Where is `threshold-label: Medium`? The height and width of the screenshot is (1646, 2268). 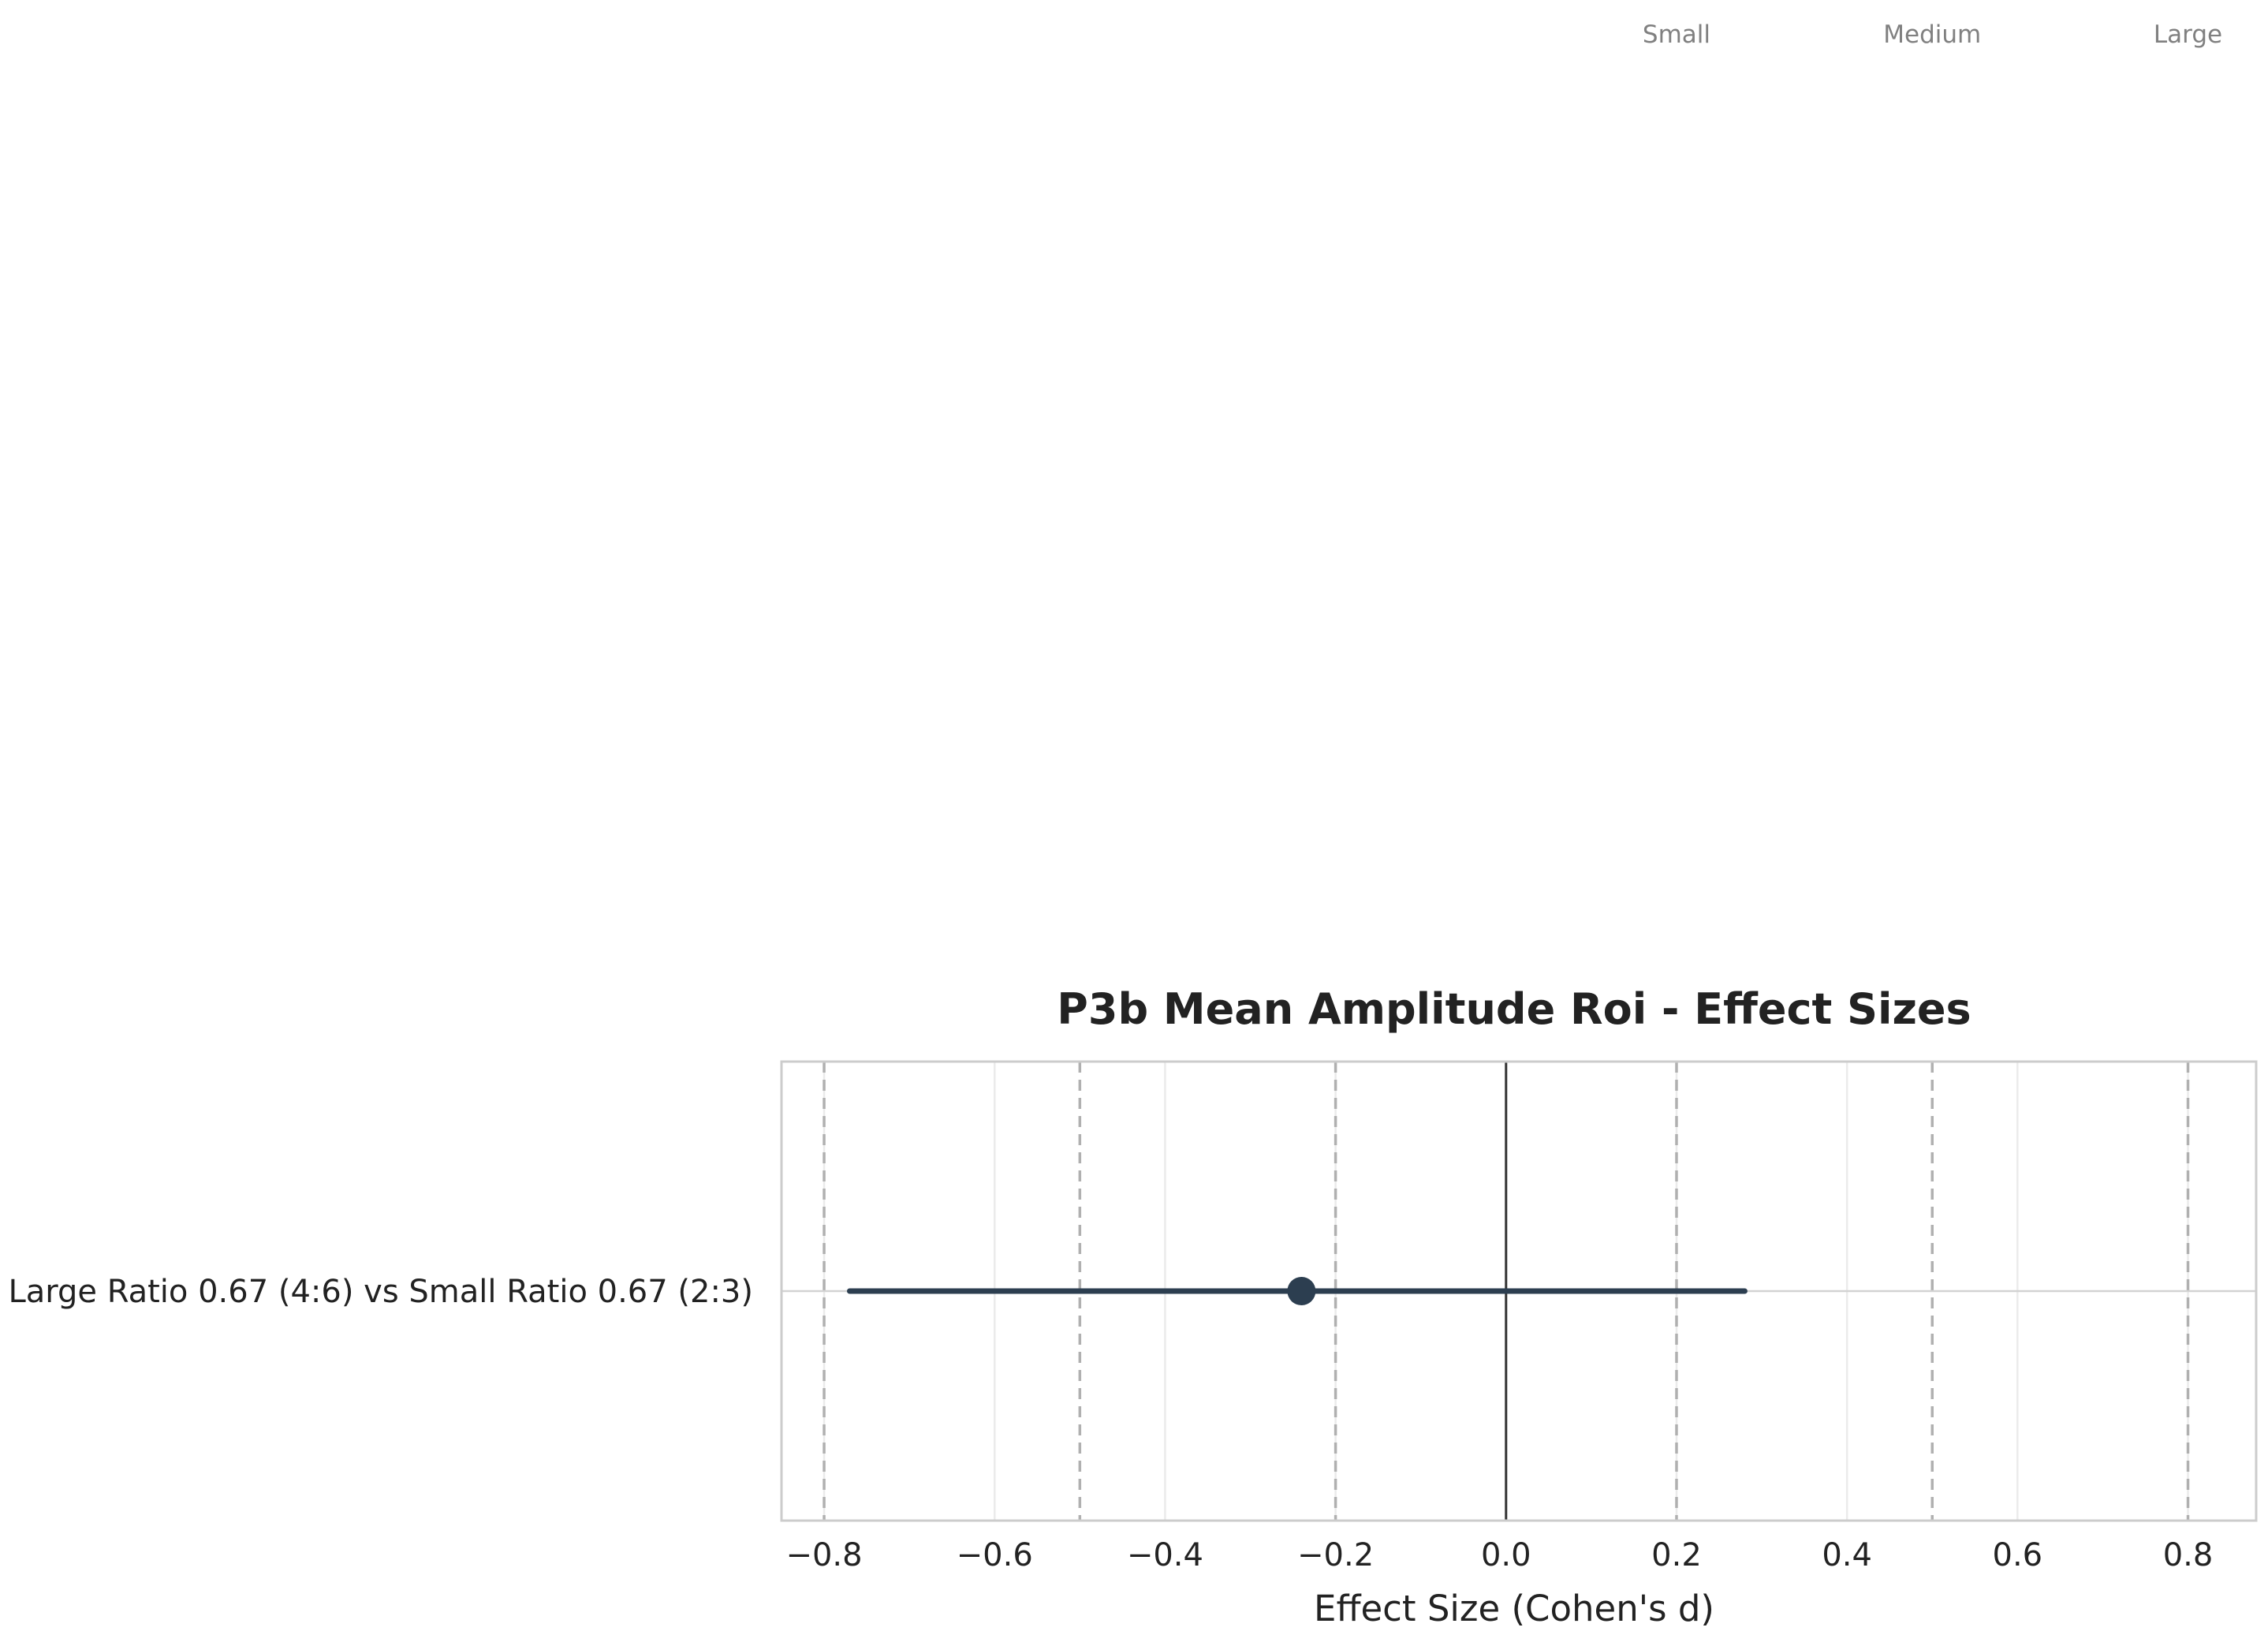
threshold-label: Medium is located at coordinates (1932, 35).